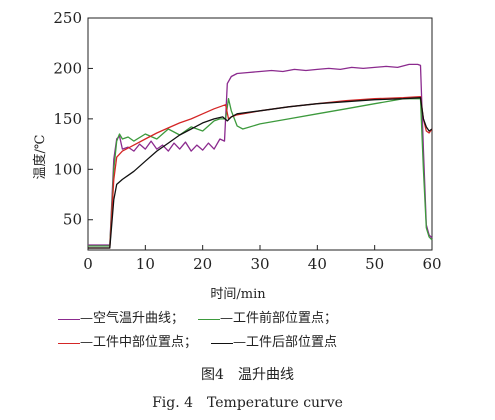 The width and height of the screenshot is (495, 420). I want to click on x-tick-label: 60, so click(431, 264).